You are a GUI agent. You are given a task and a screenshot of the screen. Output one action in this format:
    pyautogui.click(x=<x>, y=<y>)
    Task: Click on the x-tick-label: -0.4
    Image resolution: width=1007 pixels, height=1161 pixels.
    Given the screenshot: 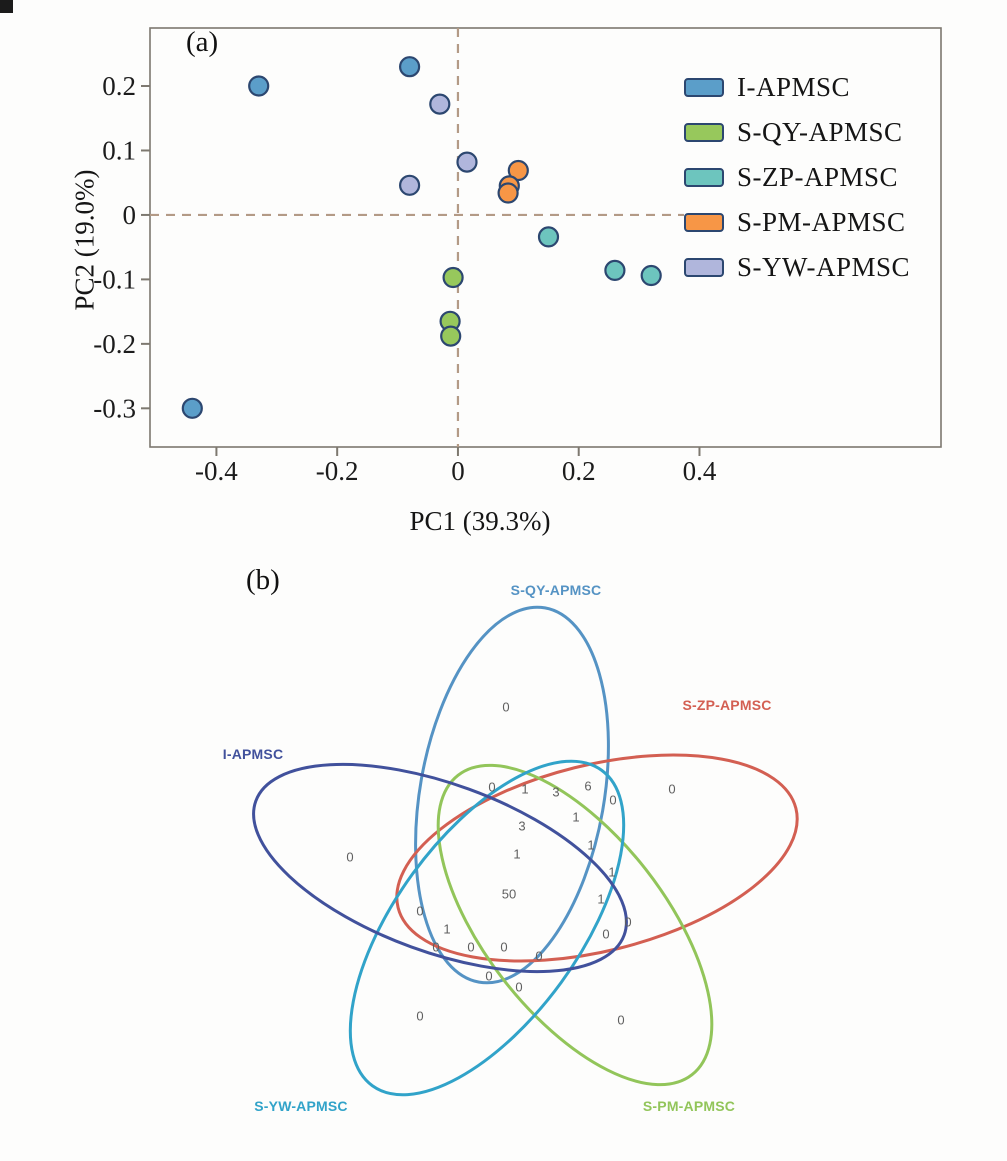 What is the action you would take?
    pyautogui.click(x=216, y=471)
    